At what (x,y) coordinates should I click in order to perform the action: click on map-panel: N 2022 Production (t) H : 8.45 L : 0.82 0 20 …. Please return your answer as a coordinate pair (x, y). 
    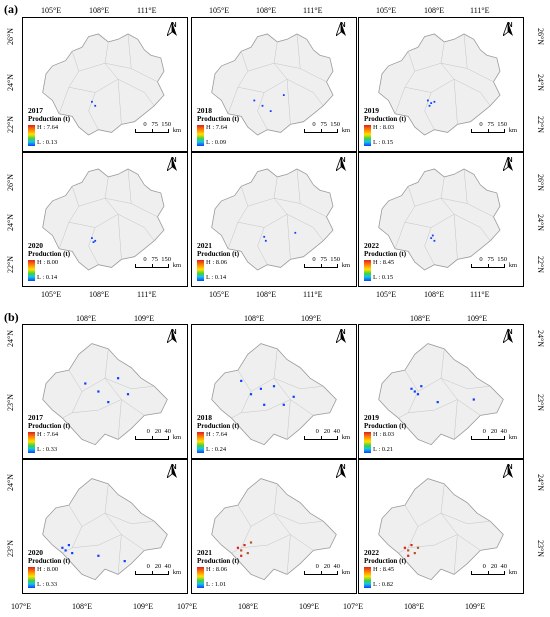
    Looking at the image, I should click on (441, 526).